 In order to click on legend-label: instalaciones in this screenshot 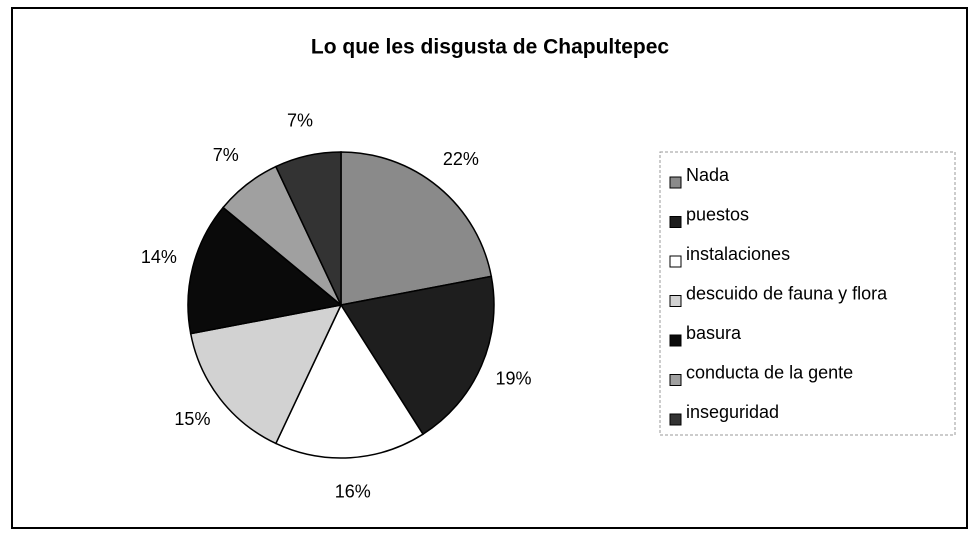, I will do `click(738, 254)`.